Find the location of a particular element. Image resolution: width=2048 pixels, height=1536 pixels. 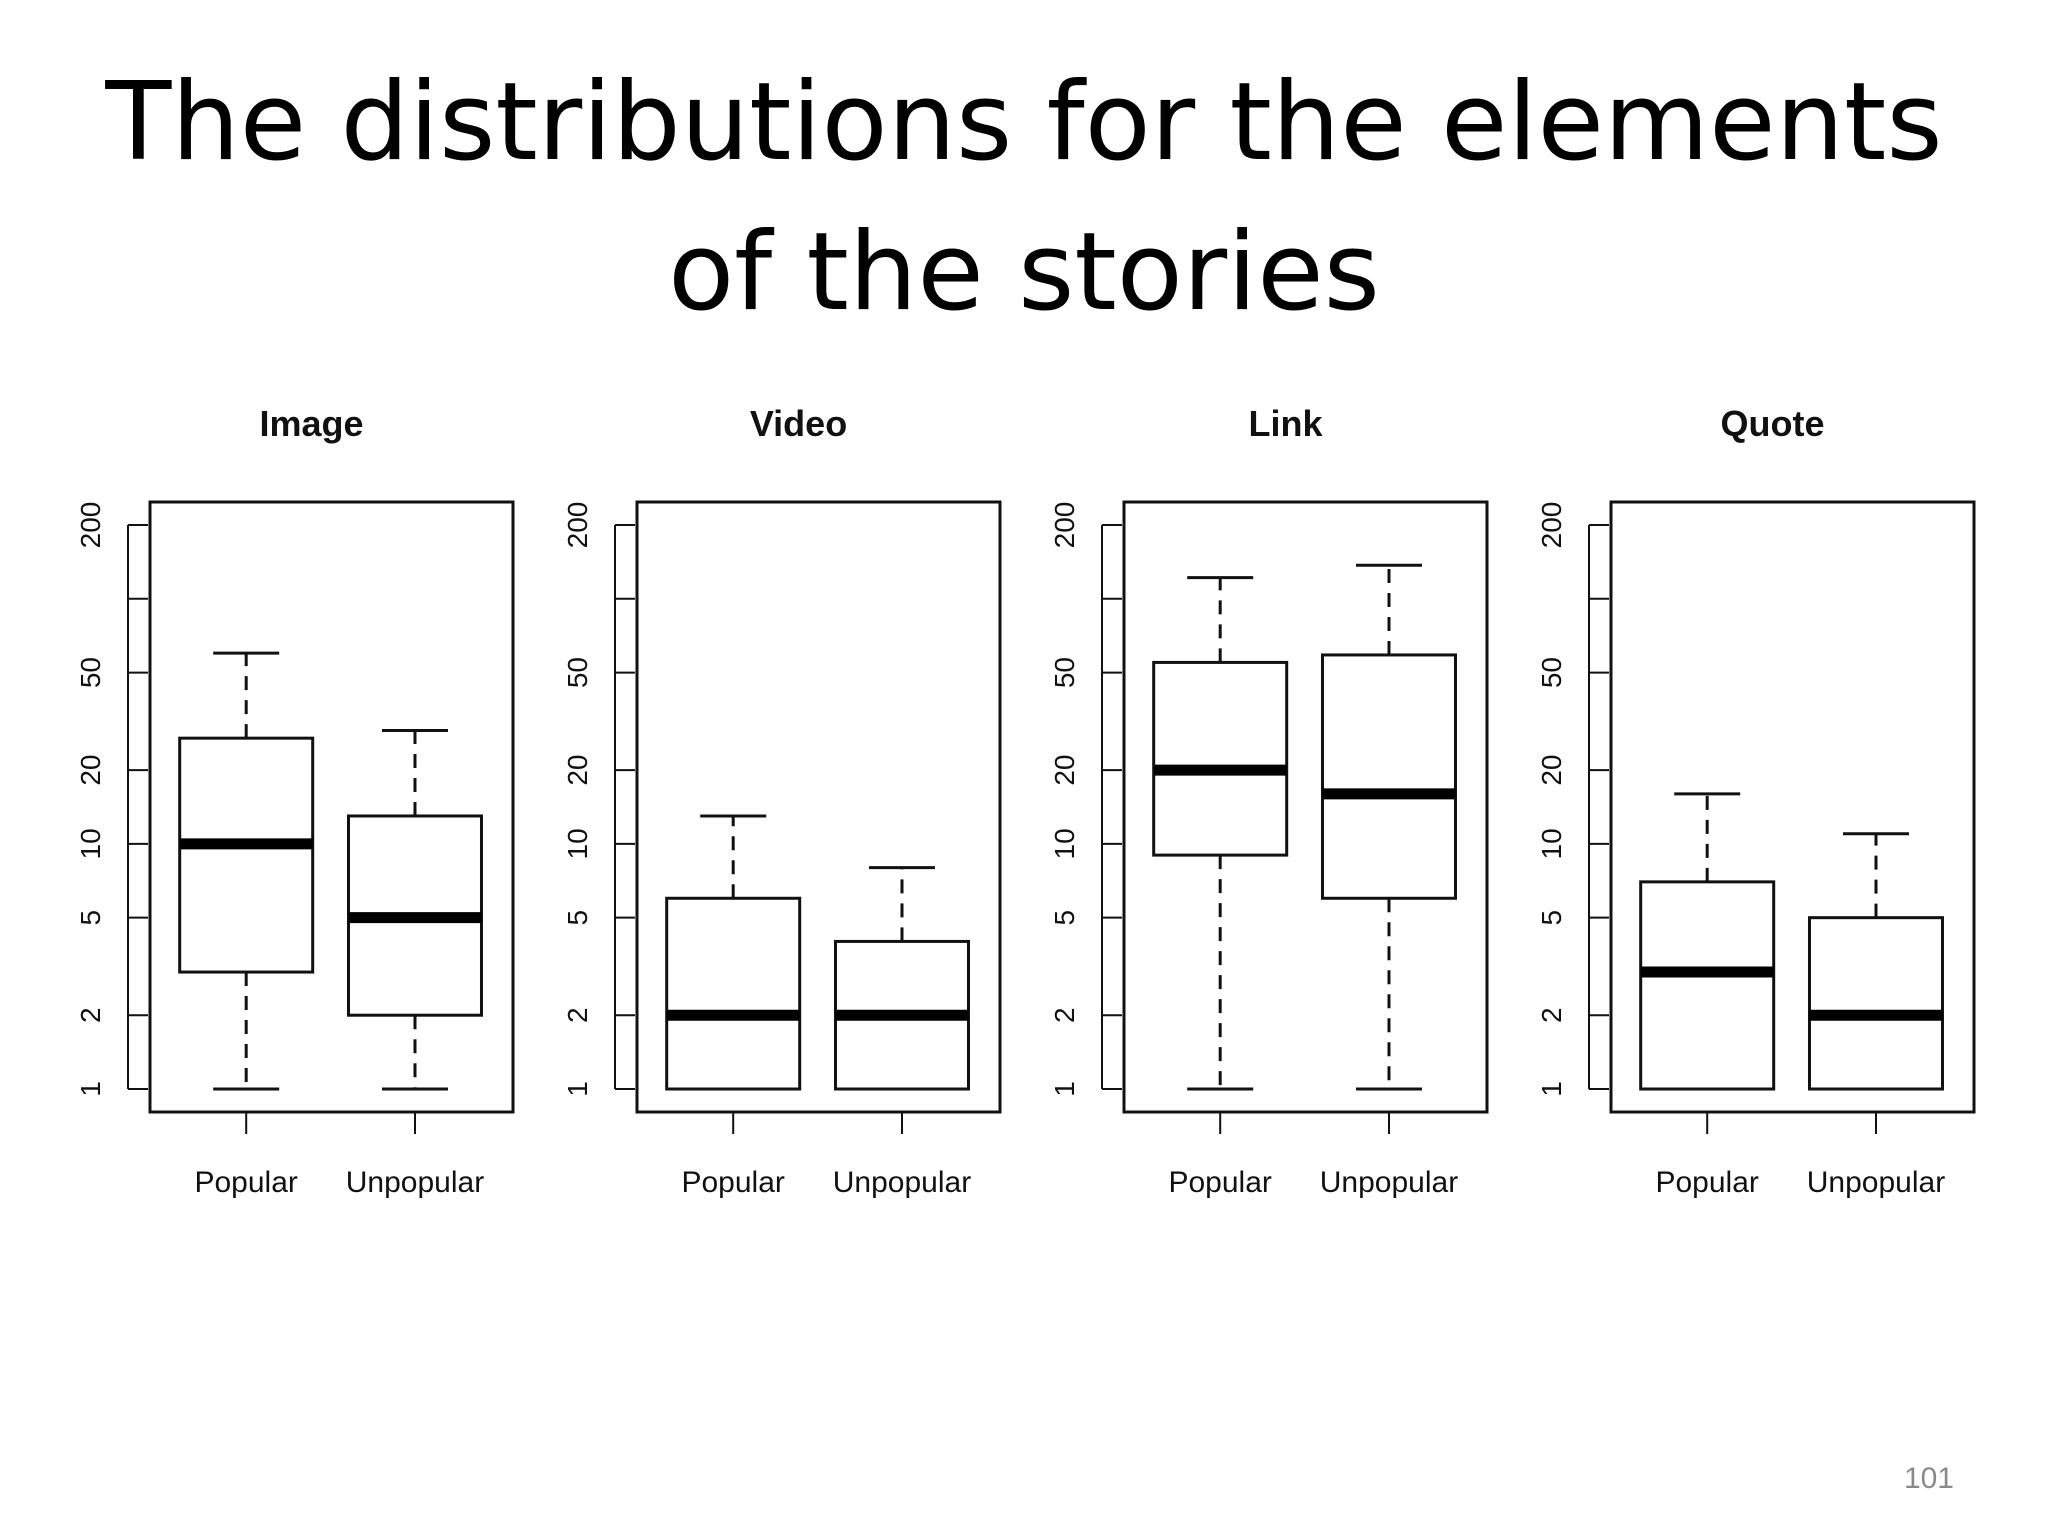

panel-title-video: Video is located at coordinates (798, 423).